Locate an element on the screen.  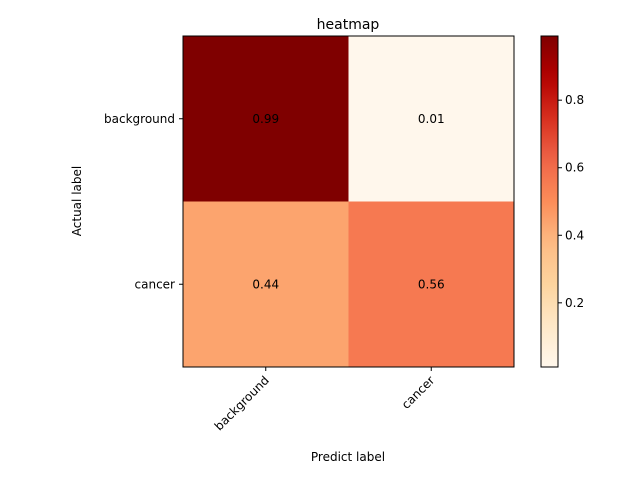
colorbar-tick-label: 0.4 is located at coordinates (574, 235).